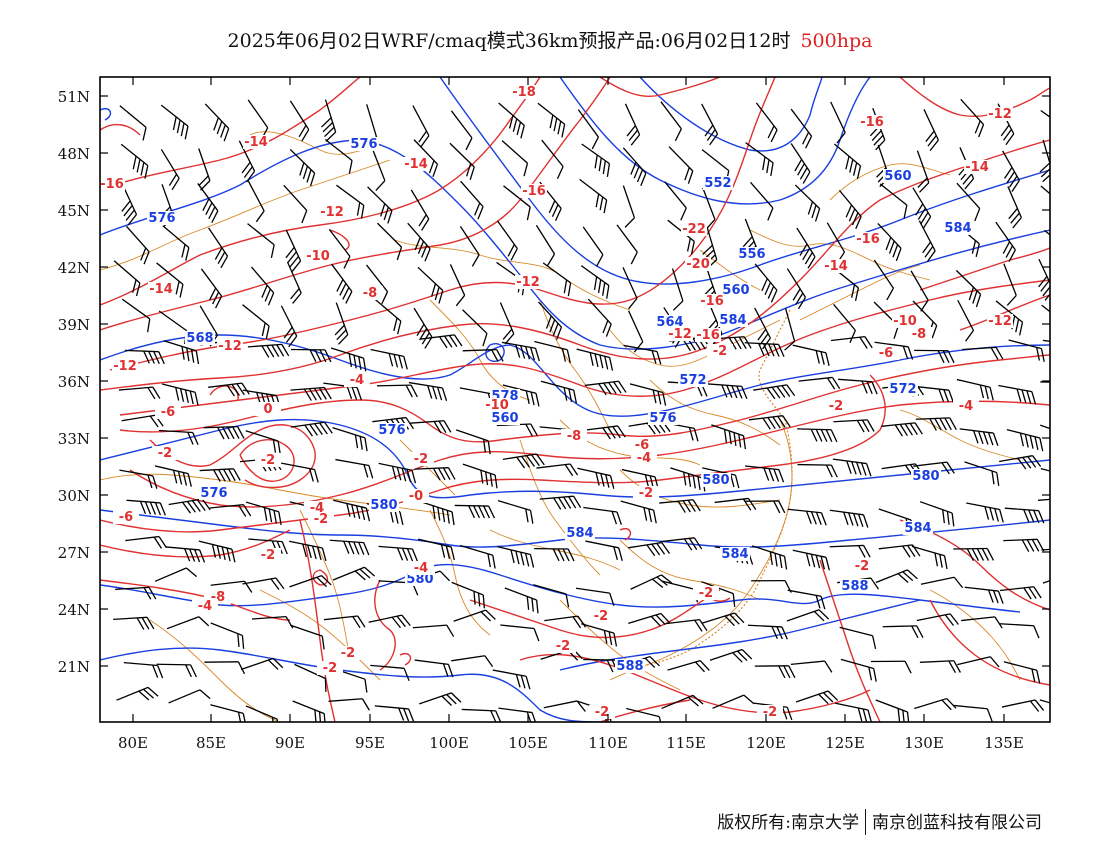 The height and width of the screenshot is (850, 1100). Describe the element at coordinates (766, 743) in the screenshot. I see `lon-label-120E: 120E` at that location.